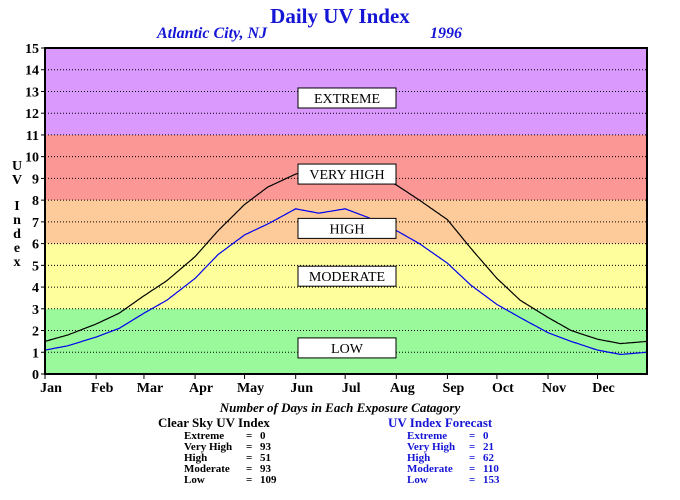 This screenshot has width=680, height=500. What do you see at coordinates (35, 245) in the screenshot?
I see `y-tick-label: 6` at bounding box center [35, 245].